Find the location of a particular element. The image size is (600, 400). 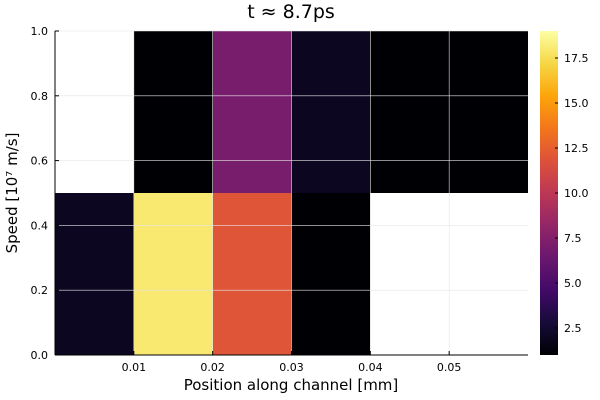

colorbar-tick-label: 17.5 is located at coordinates (576, 58).